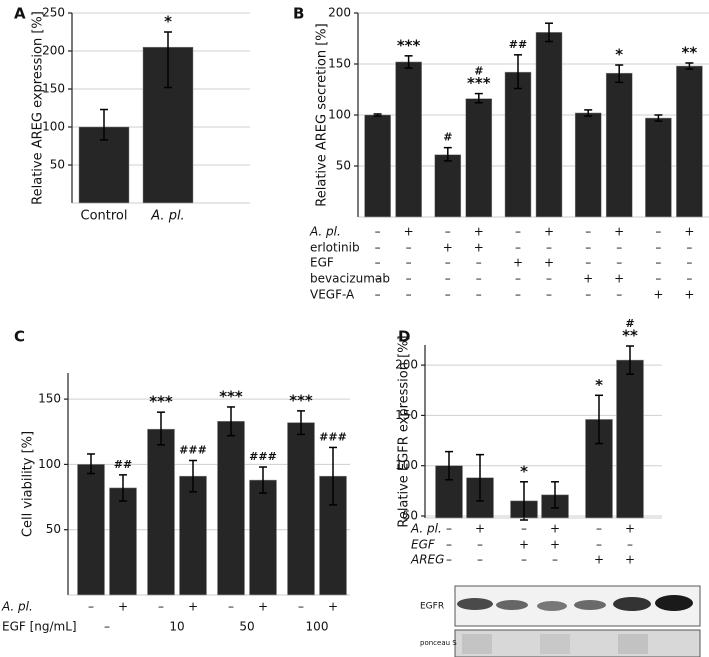 This screenshot has height=657, width=709. Describe the element at coordinates (20, 14) in the screenshot. I see `panel-label: A` at that location.